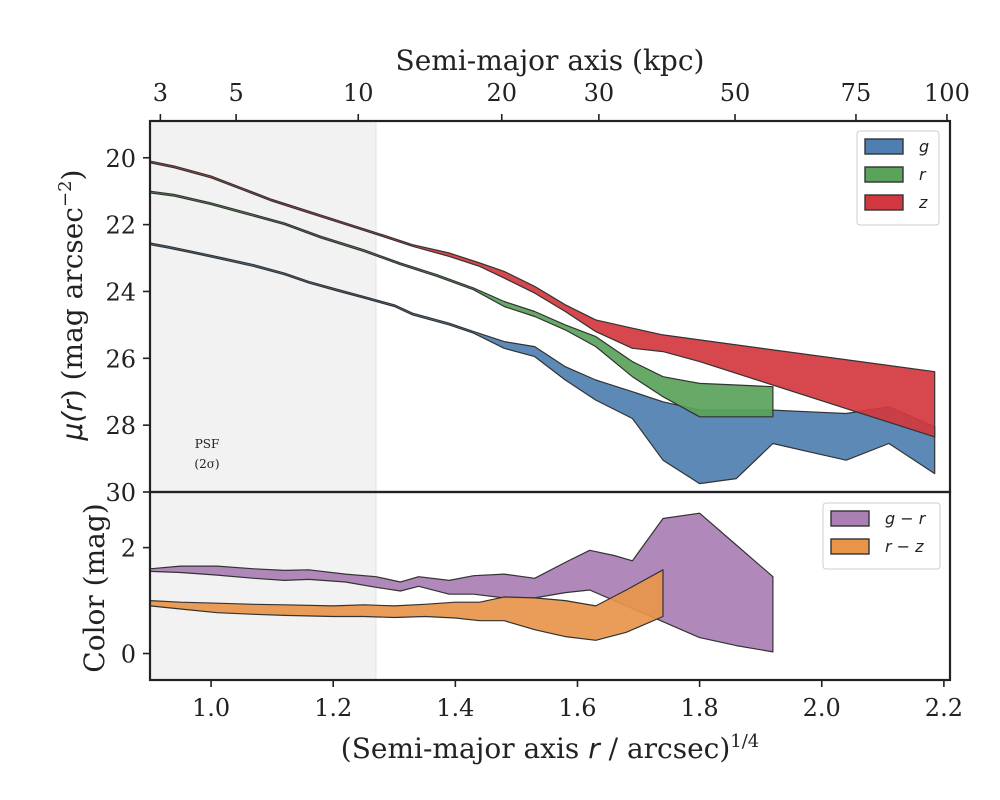  I want to click on top-x-tick-label: 100, so click(947, 93).